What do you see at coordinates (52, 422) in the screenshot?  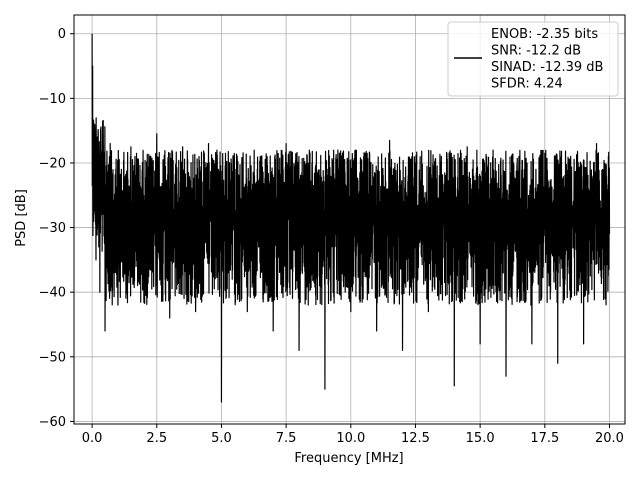 I see `y-tick-label: −60` at bounding box center [52, 422].